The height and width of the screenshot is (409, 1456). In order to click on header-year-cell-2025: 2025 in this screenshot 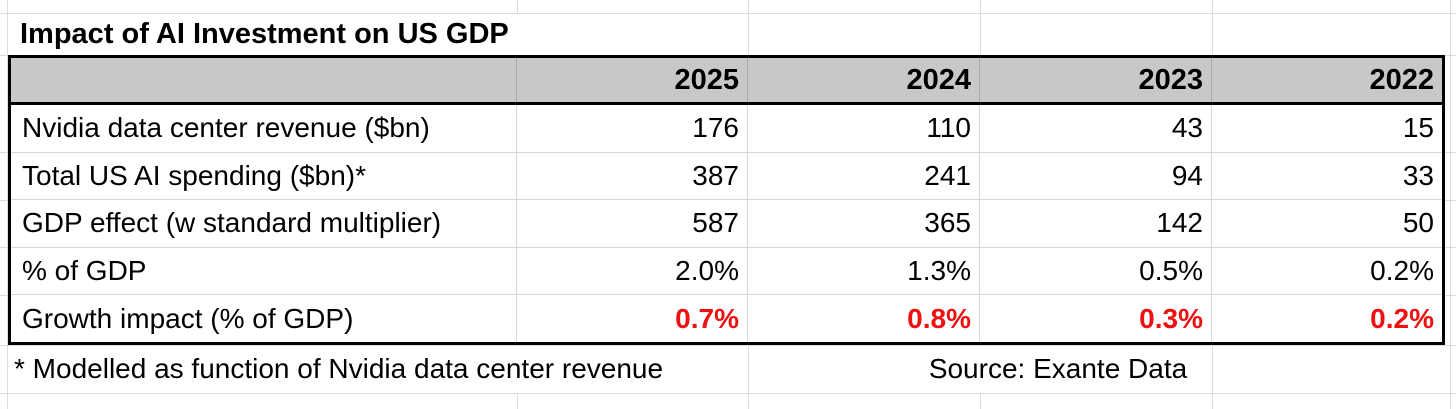, I will do `click(632, 80)`.